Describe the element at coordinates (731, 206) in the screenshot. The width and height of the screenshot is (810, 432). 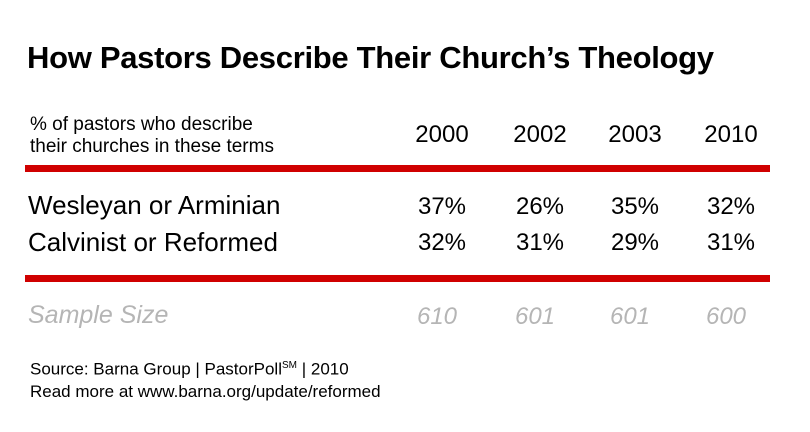
I see `cell-wesleyan-2010: 32%` at that location.